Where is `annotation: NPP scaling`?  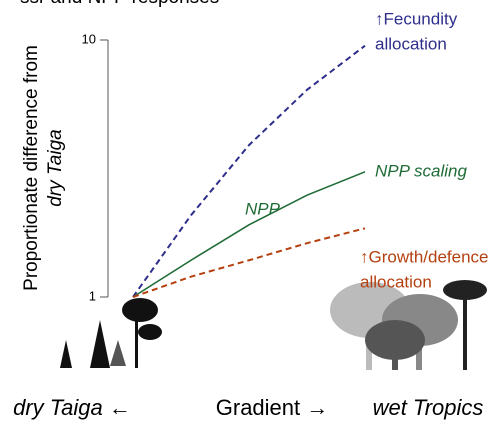 annotation: NPP scaling is located at coordinates (421, 170).